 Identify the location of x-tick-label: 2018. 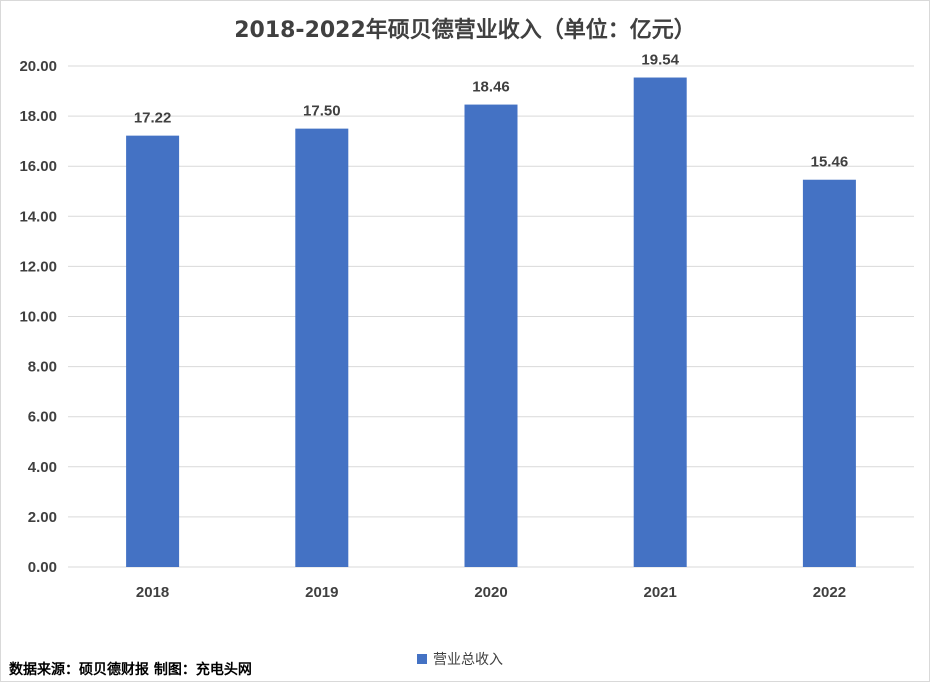
(152, 592).